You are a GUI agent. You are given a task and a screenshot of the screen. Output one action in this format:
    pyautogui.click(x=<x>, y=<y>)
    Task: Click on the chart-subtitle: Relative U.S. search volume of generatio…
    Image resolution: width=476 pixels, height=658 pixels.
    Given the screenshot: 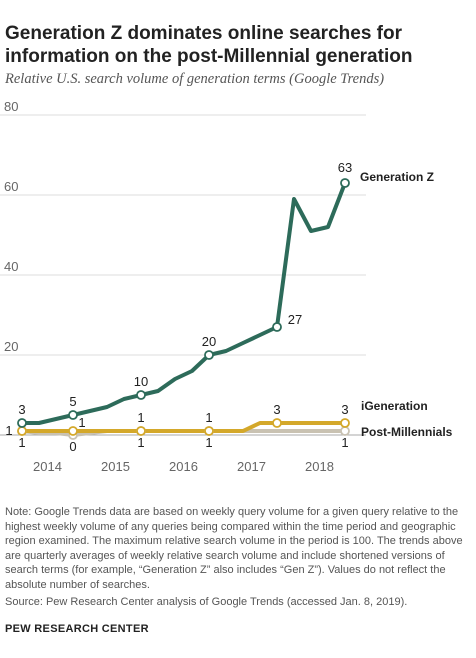 What is the action you would take?
    pyautogui.click(x=195, y=79)
    